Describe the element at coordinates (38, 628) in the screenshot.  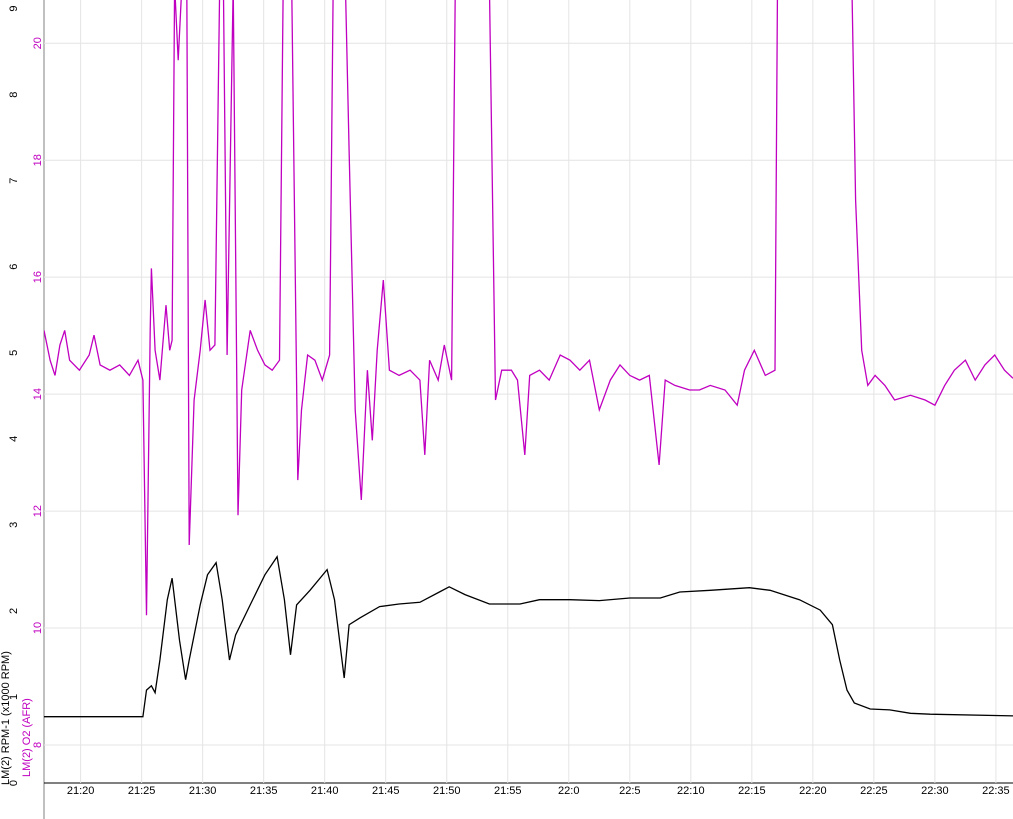
I see `y2-tick-label: 10` at that location.